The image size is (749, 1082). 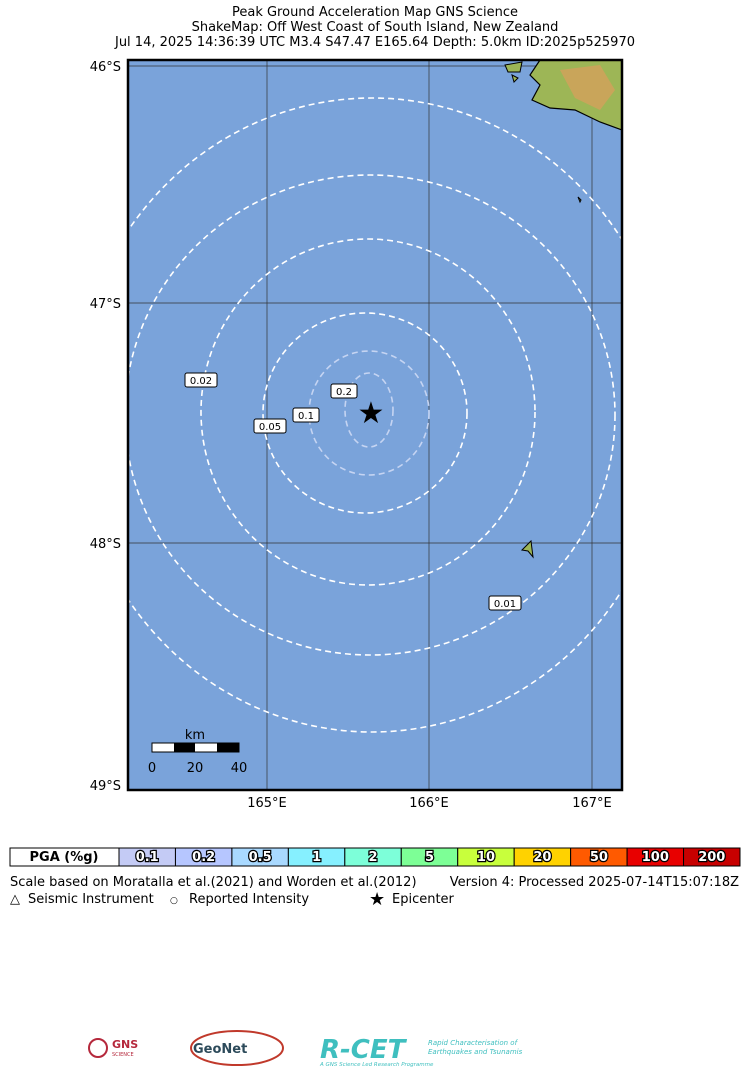 I want to click on title: Peak Ground Acceleration Map GNS Science, so click(x=375, y=12).